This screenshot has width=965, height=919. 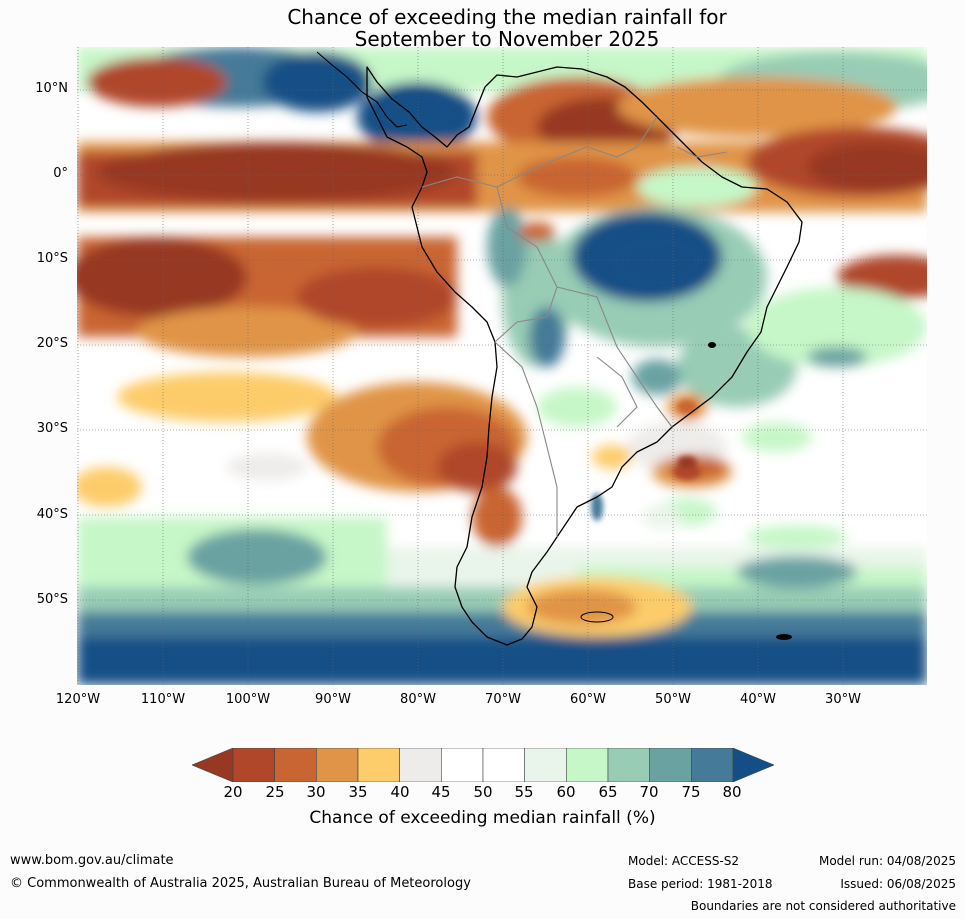 What do you see at coordinates (316, 792) in the screenshot?
I see `colorbar-tick-30: 30` at bounding box center [316, 792].